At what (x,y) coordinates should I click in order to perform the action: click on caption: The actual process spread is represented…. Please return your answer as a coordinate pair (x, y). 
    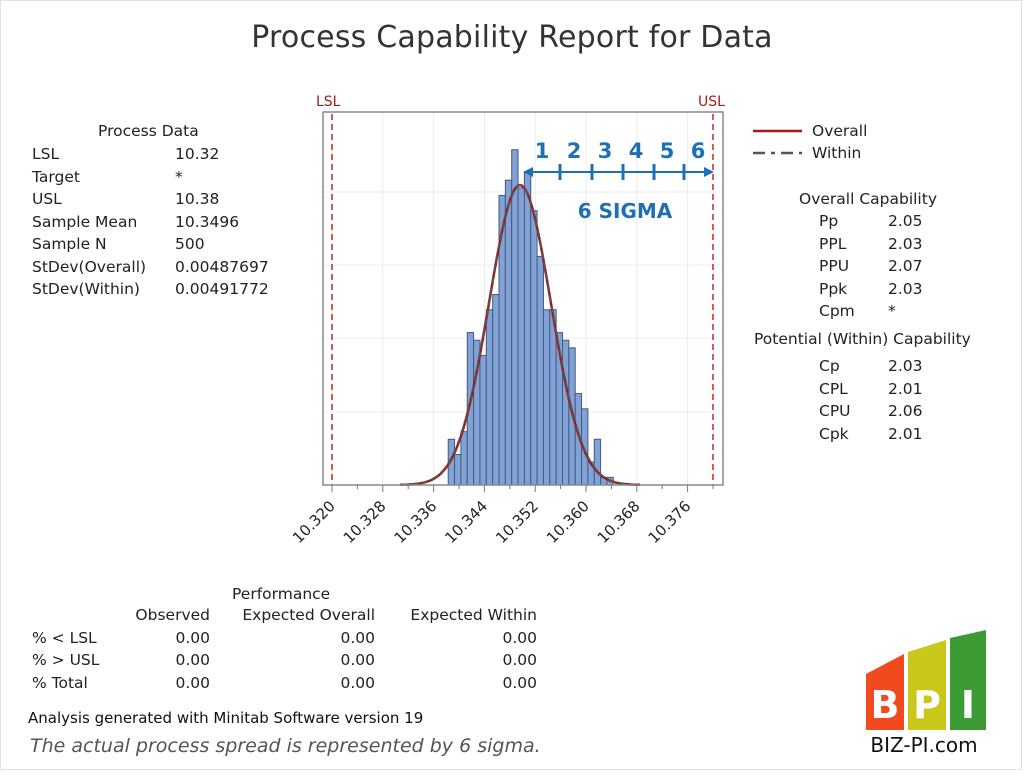
    Looking at the image, I should click on (285, 746).